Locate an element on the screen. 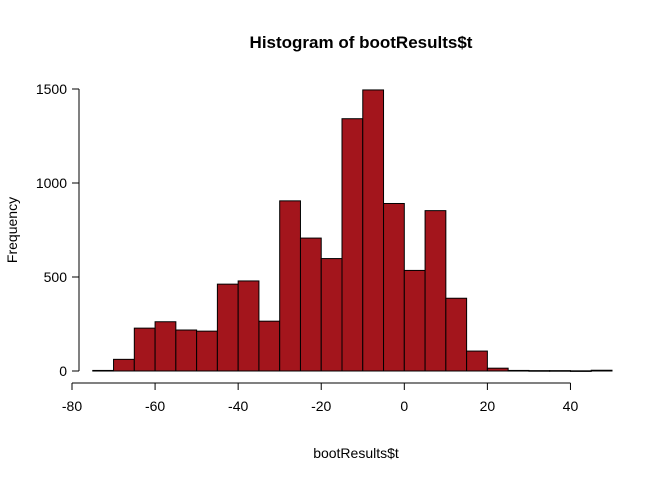 This screenshot has height=480, width=672. y-tick-label: 1500 is located at coordinates (51, 89).